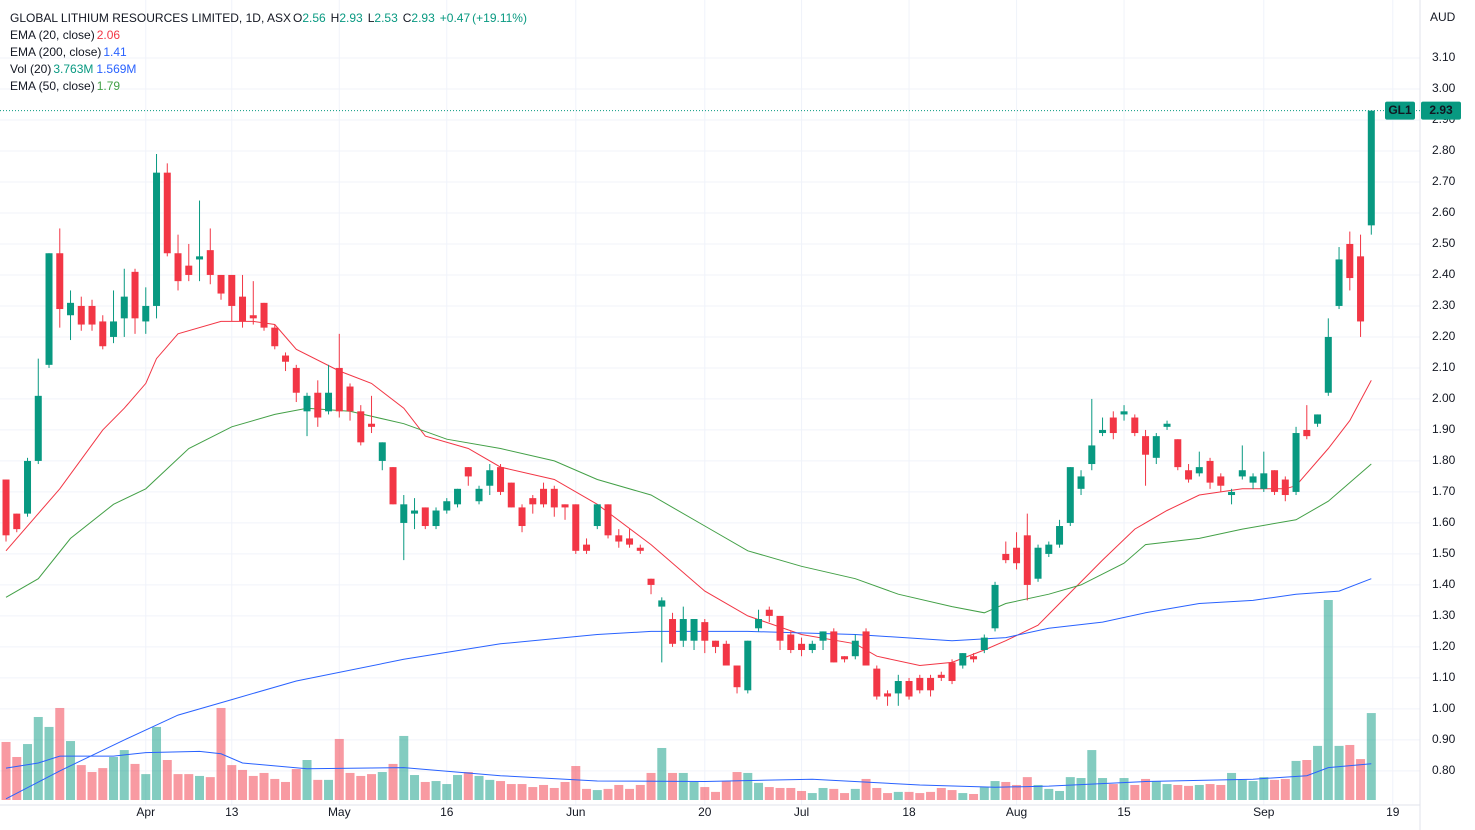 This screenshot has height=830, width=1475. Describe the element at coordinates (1444, 708) in the screenshot. I see `y-tick-label: 1.00` at that location.